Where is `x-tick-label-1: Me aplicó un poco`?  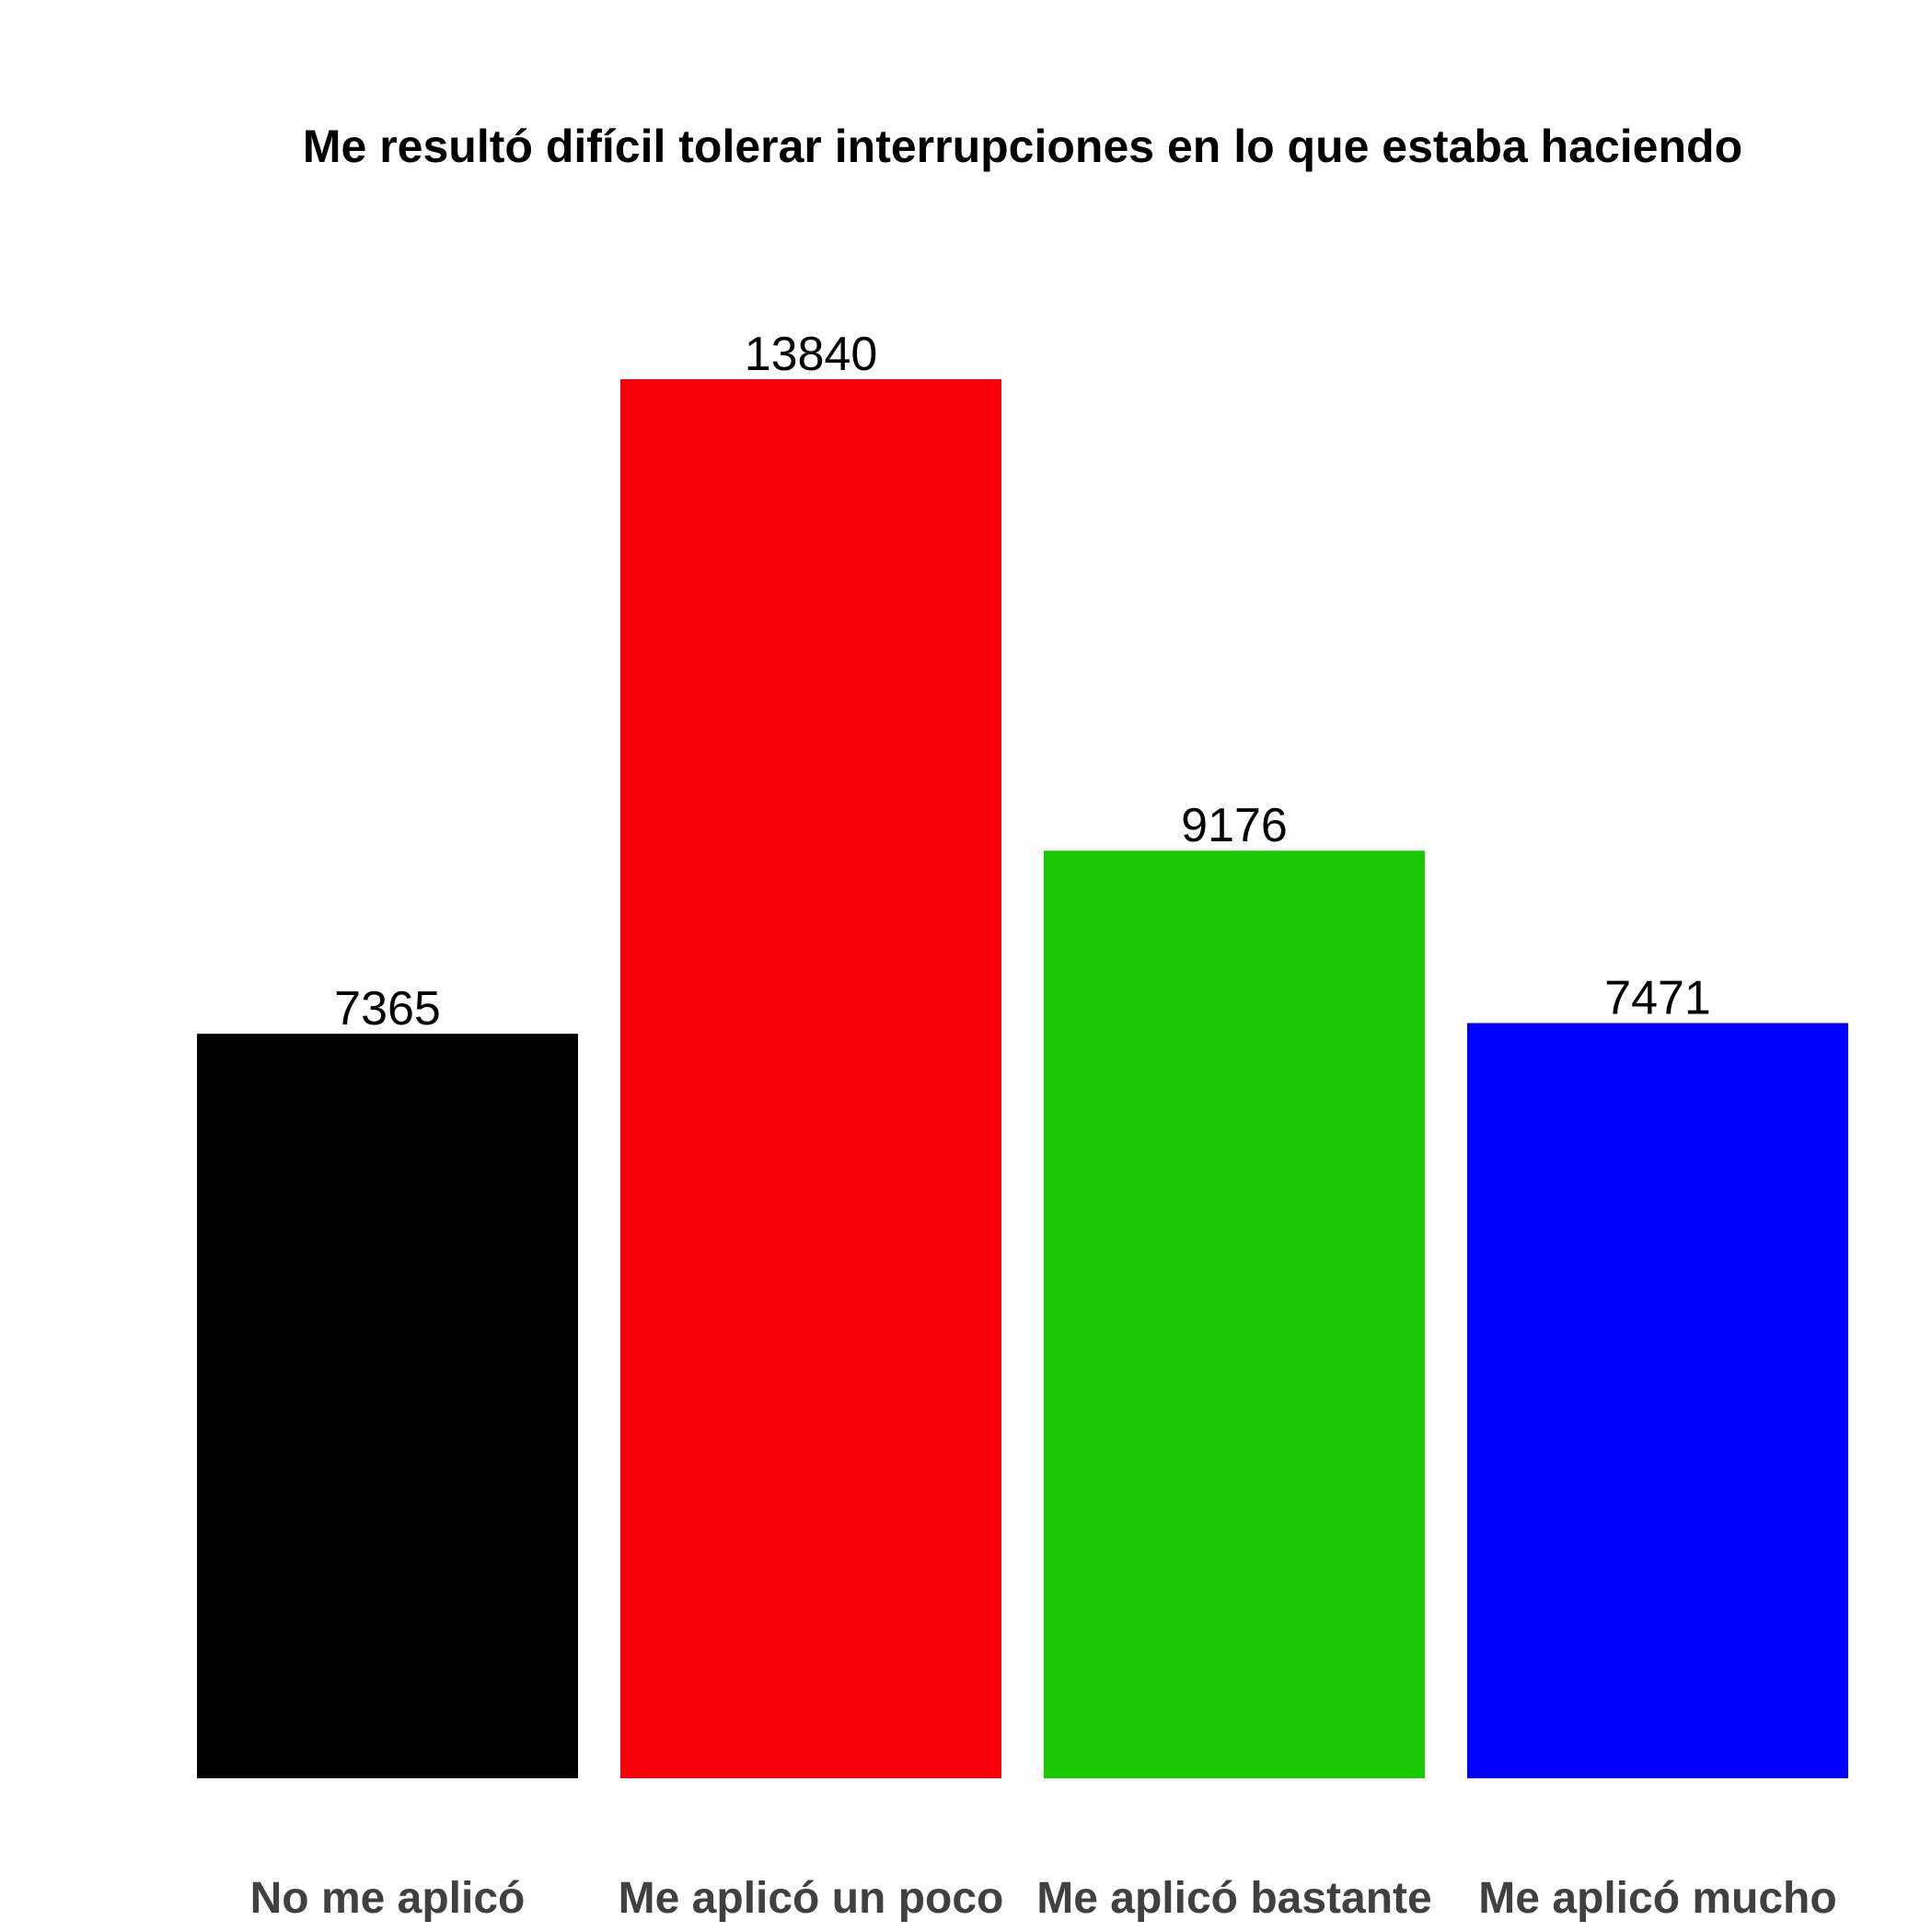
x-tick-label-1: Me aplicó un poco is located at coordinates (811, 1898).